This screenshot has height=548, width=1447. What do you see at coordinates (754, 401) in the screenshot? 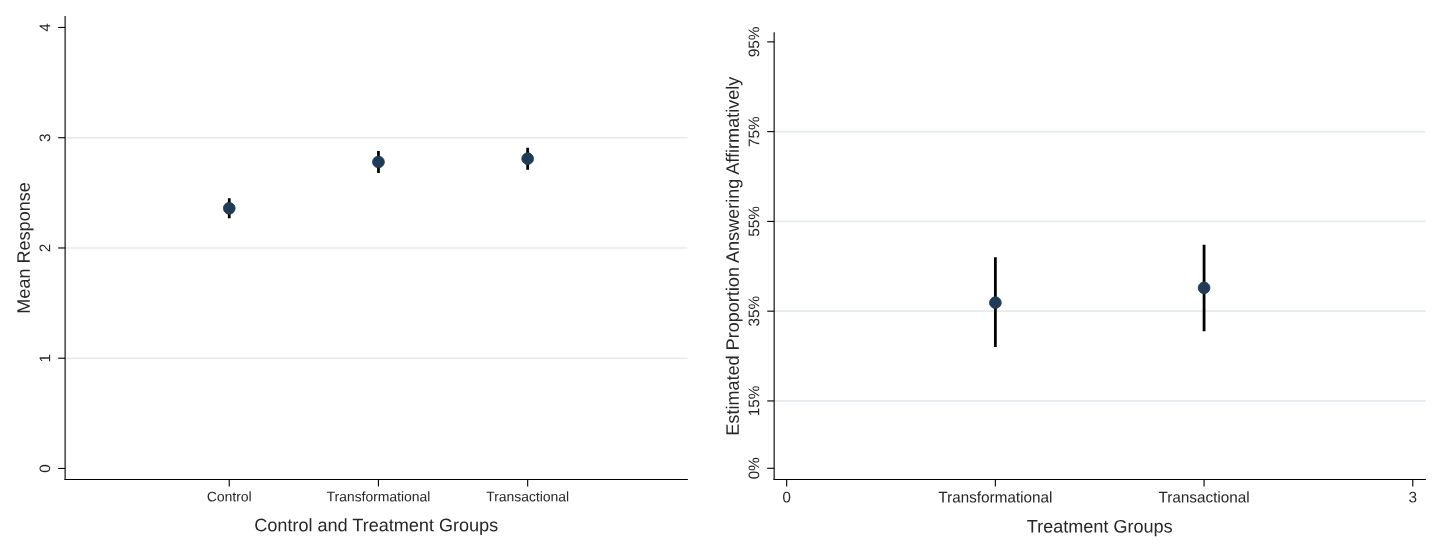
I see `y-tick-label: 15%` at bounding box center [754, 401].